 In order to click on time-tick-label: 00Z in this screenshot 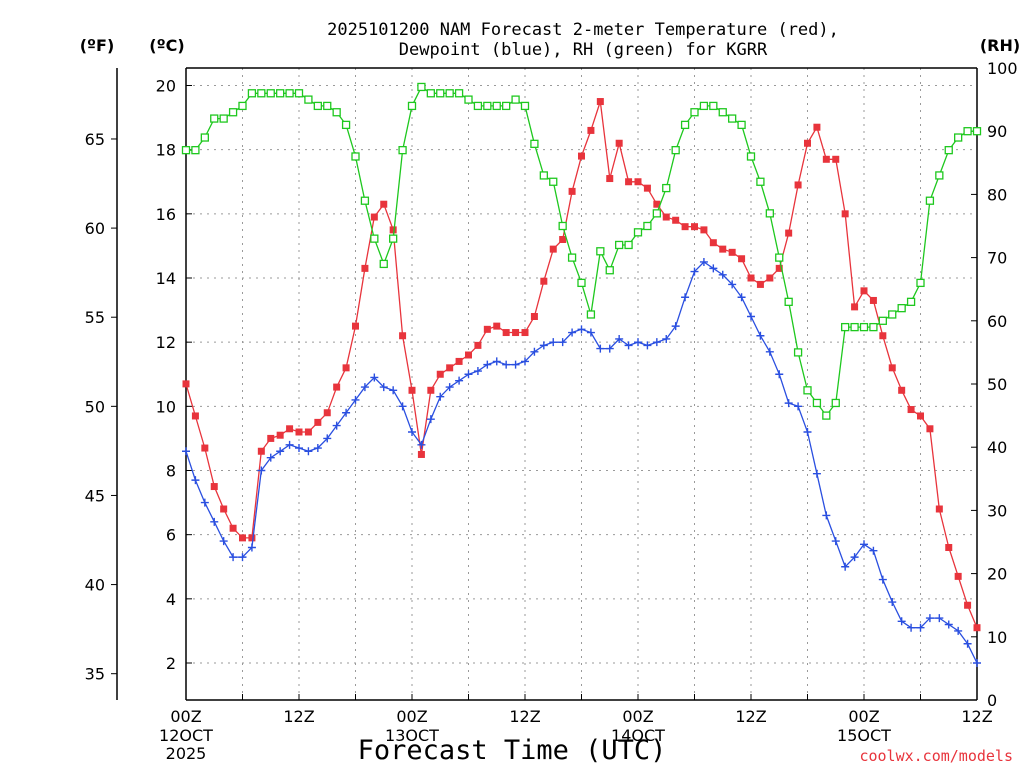, I will do `click(863, 716)`.